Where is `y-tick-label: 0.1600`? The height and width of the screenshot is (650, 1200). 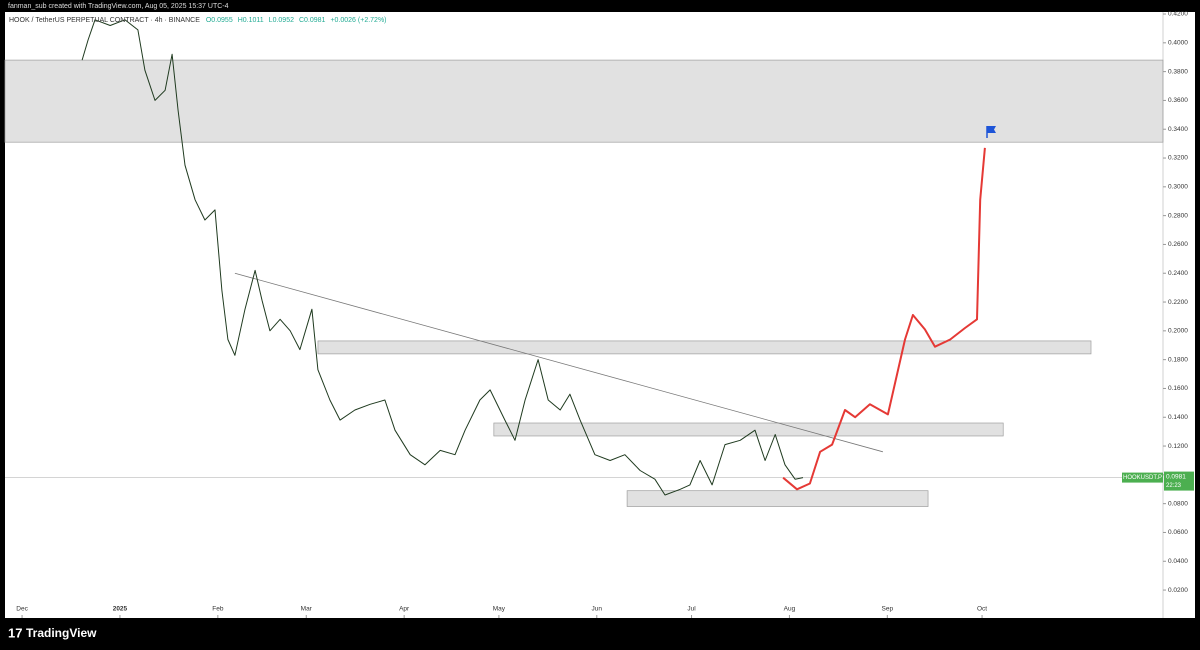
y-tick-label: 0.1600 is located at coordinates (1178, 388).